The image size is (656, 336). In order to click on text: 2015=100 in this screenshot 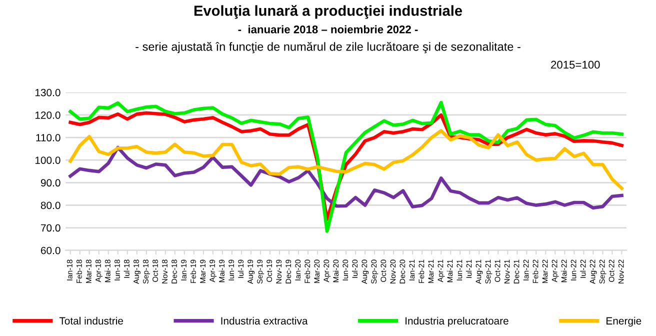, I will do `click(575, 64)`.